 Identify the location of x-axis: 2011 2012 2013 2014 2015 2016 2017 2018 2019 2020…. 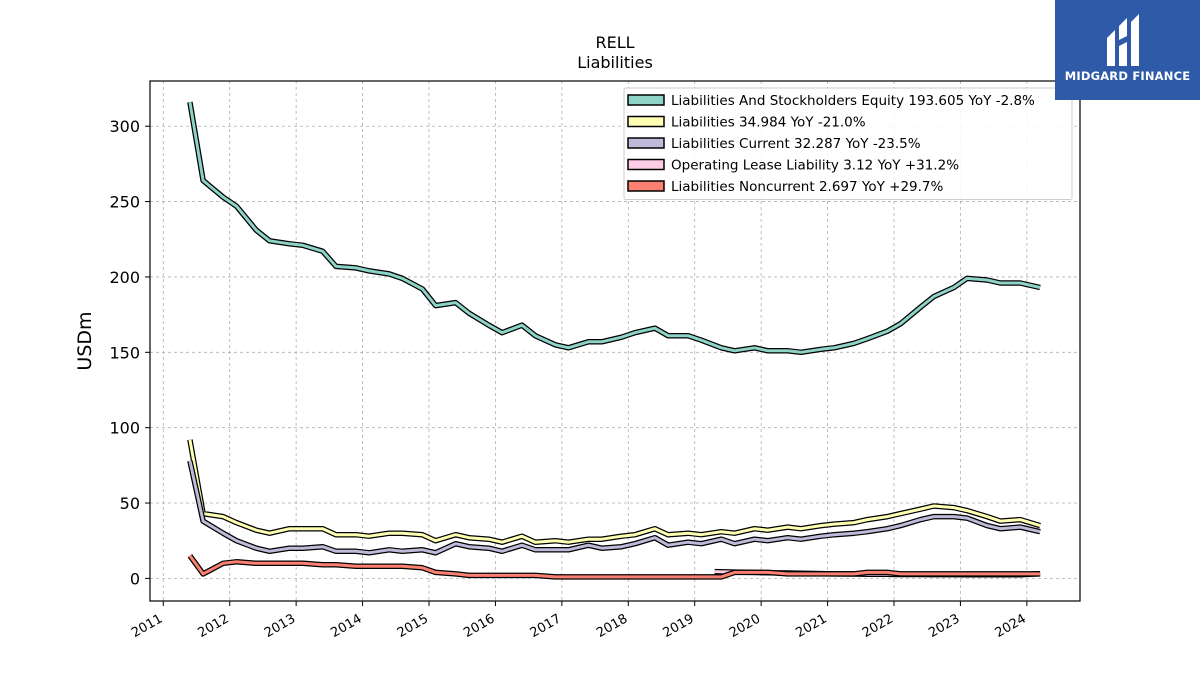
(579, 621).